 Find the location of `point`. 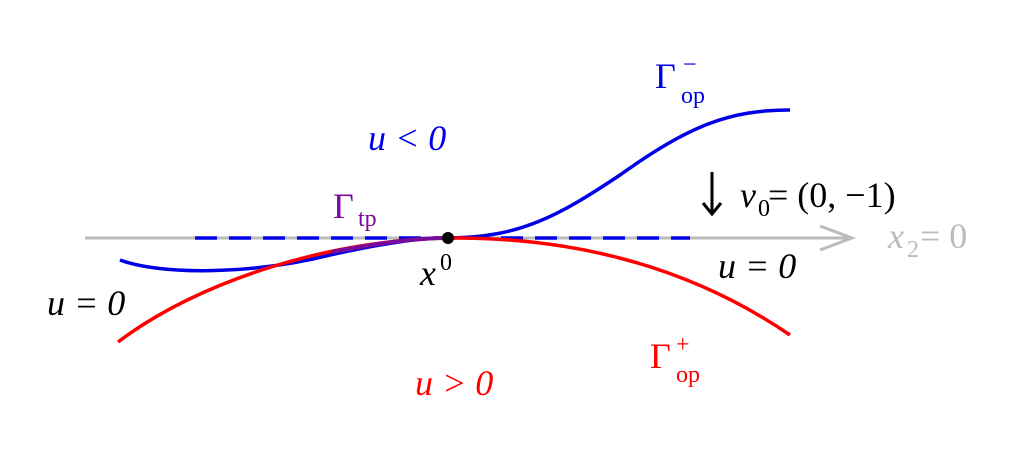

point is located at coordinates (448, 238).